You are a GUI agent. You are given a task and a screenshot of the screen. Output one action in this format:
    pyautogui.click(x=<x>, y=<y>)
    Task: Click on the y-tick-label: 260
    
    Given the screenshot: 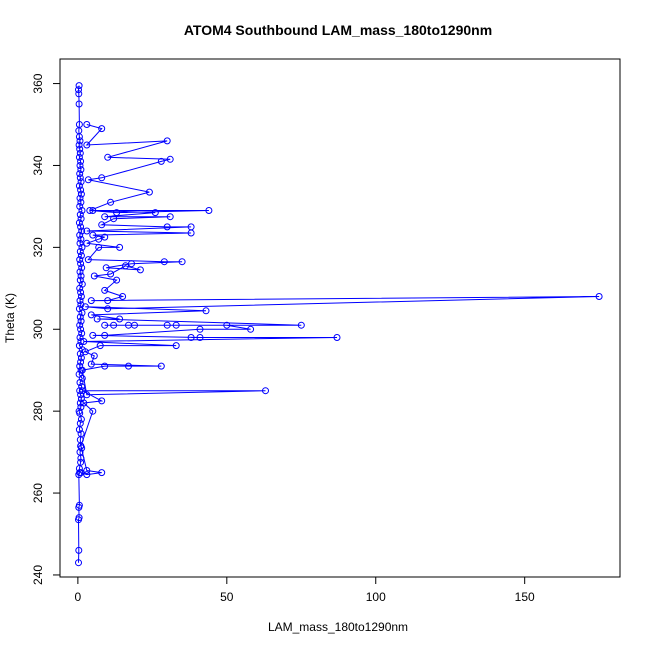 What is the action you would take?
    pyautogui.click(x=38, y=493)
    